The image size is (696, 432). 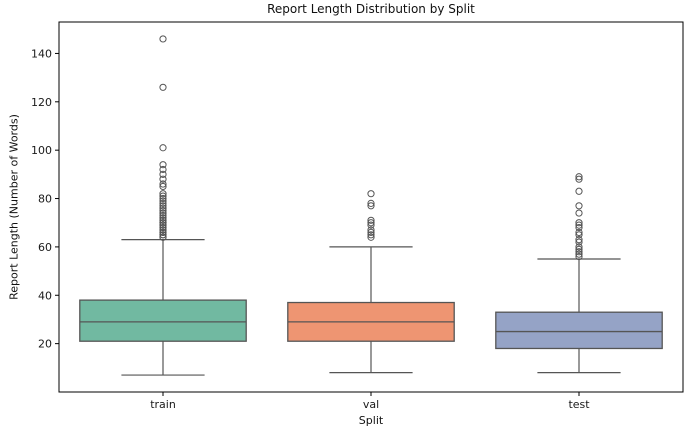 I want to click on x-axis-label: Split, so click(x=371, y=420).